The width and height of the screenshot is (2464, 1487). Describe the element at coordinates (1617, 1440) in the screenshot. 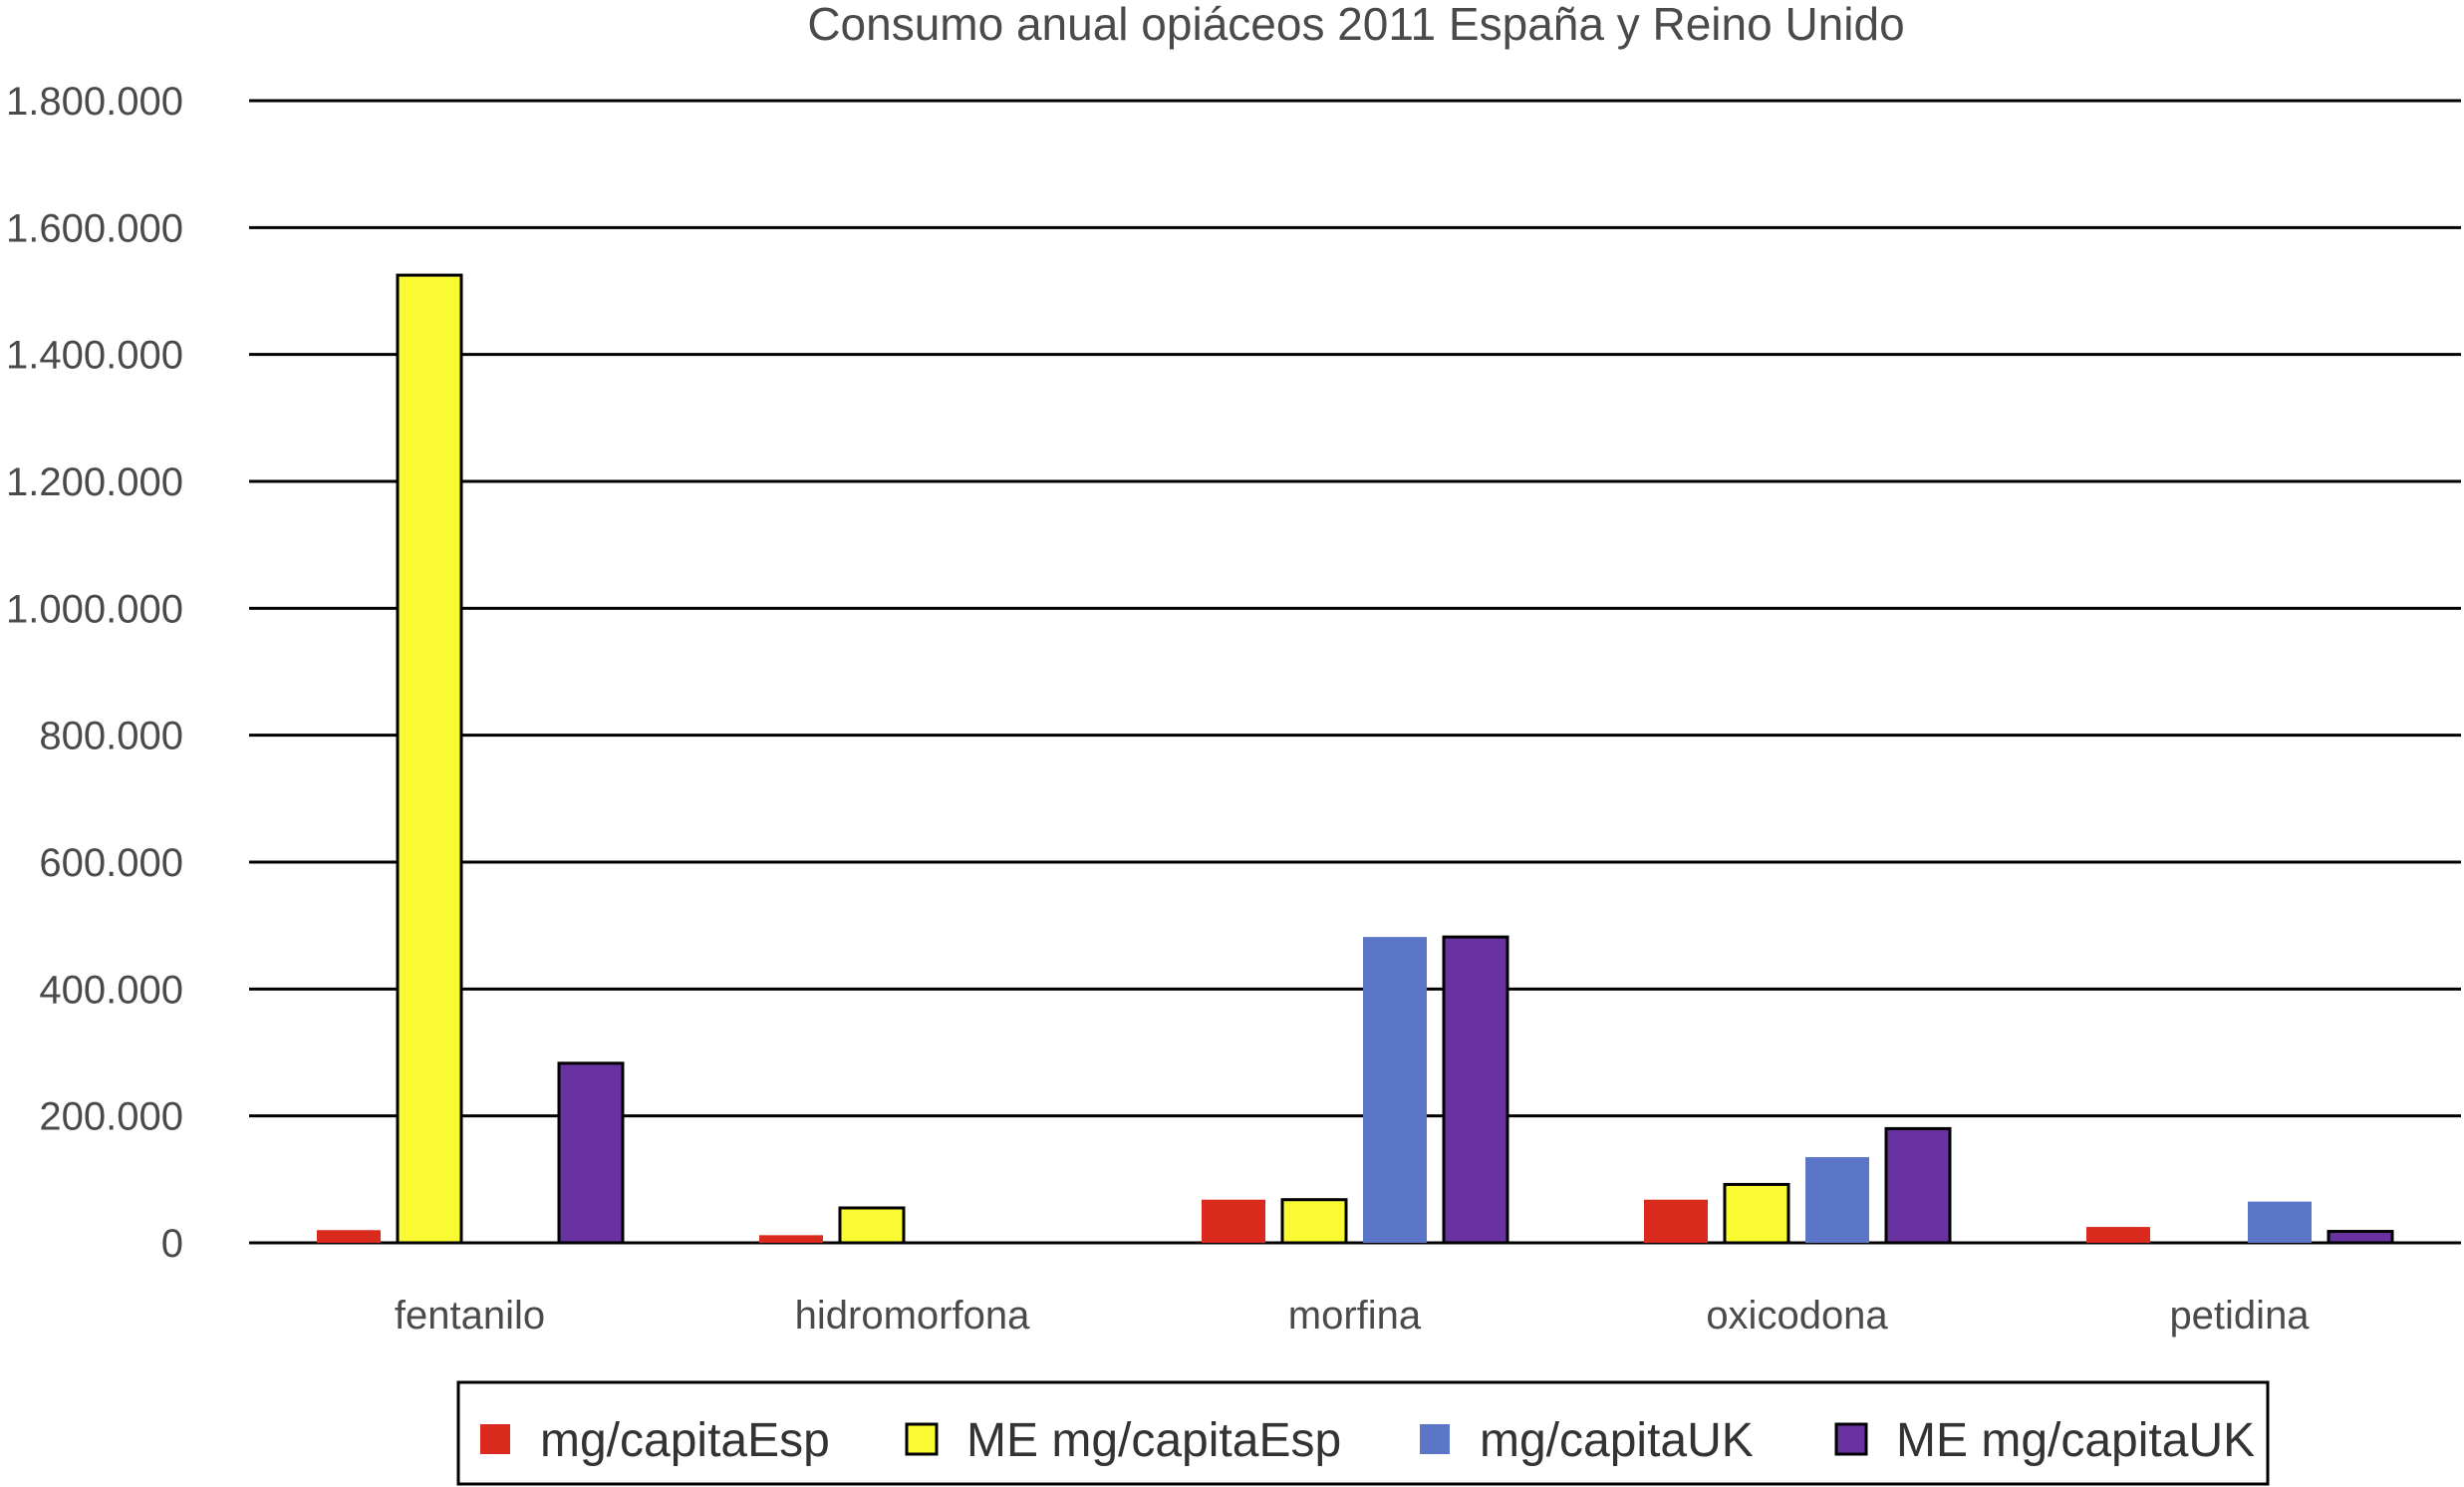

I see `legend-label: mg/capitaUK` at that location.